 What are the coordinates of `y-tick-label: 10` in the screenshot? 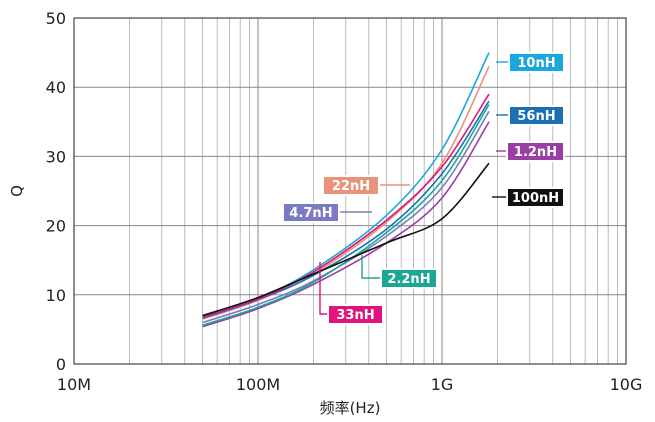 It's located at (56, 295).